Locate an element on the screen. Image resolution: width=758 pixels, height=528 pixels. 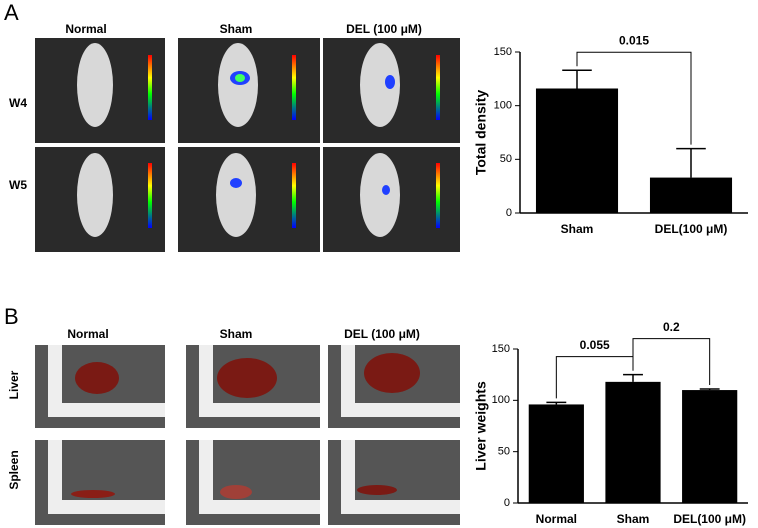
panel-label: A is located at coordinates (11, 12).